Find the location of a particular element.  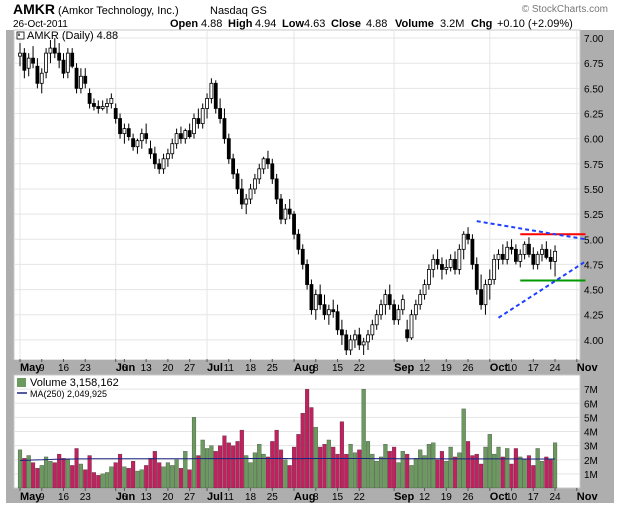

ticker-symbol: AMKR is located at coordinates (34, 9).